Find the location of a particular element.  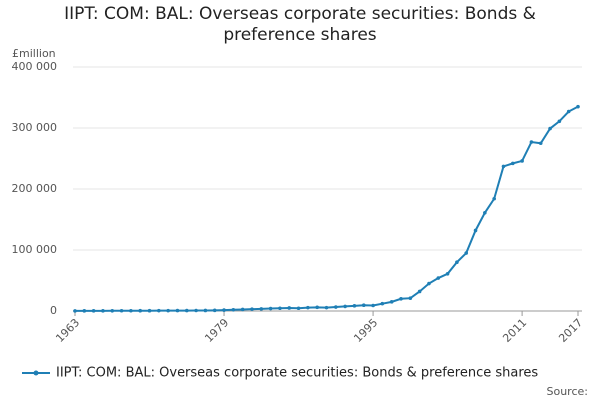

legend-marker is located at coordinates (36, 373).